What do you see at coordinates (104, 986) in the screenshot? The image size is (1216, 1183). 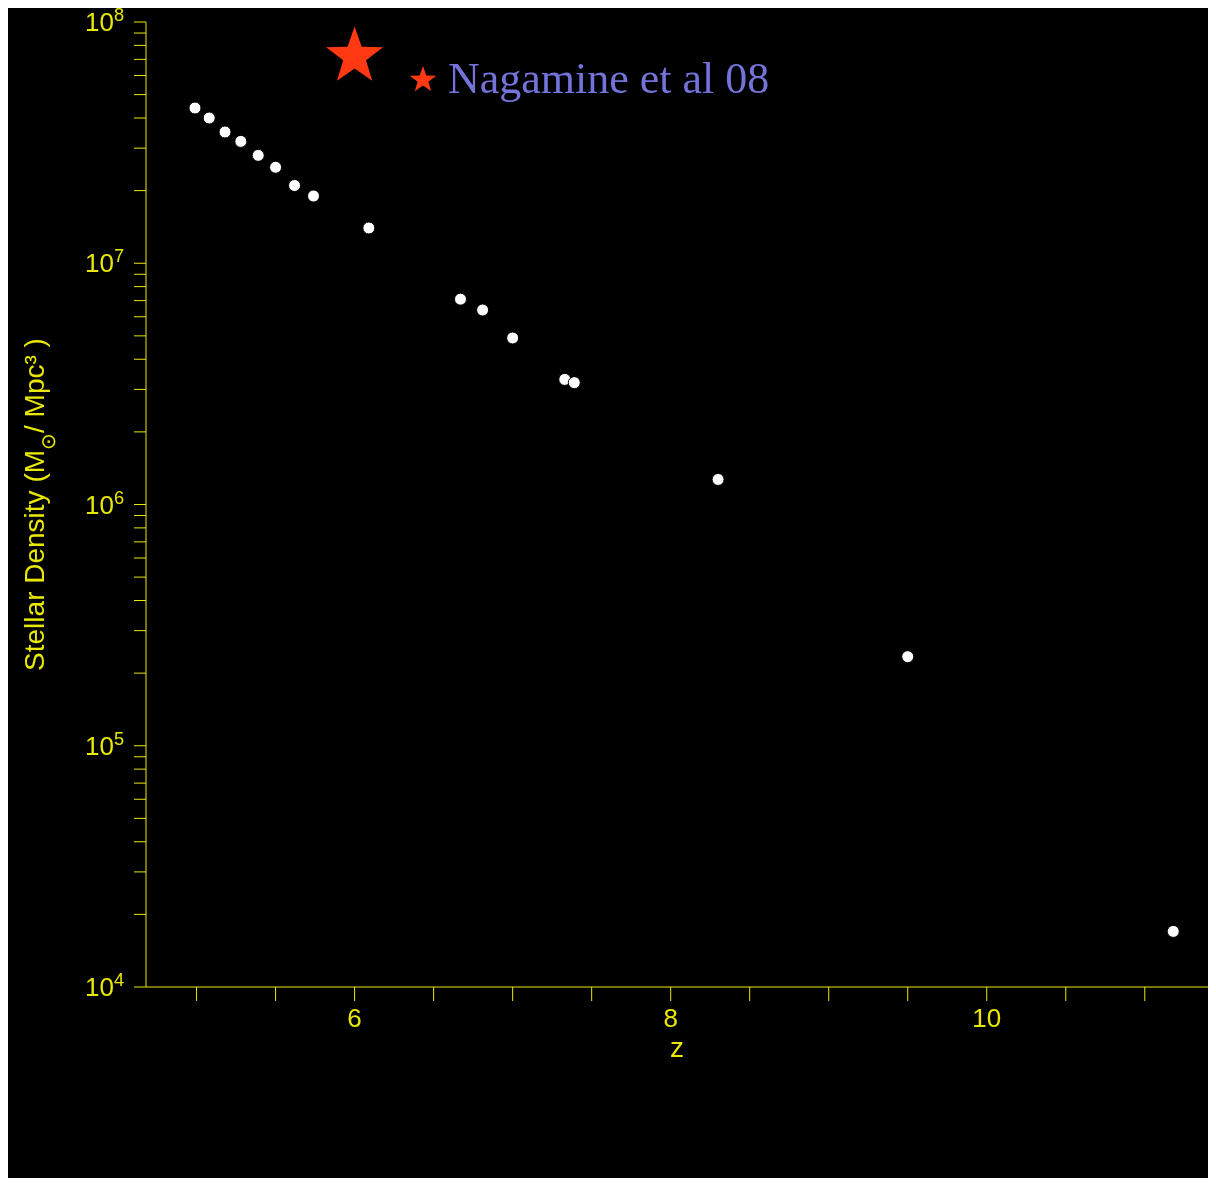 I see `y-tick-label: 10$^{4}$` at bounding box center [104, 986].